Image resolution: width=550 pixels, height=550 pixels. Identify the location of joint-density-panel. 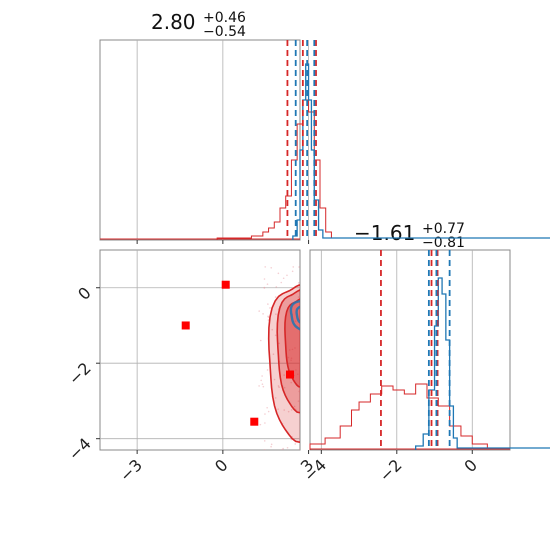
(203, 352).